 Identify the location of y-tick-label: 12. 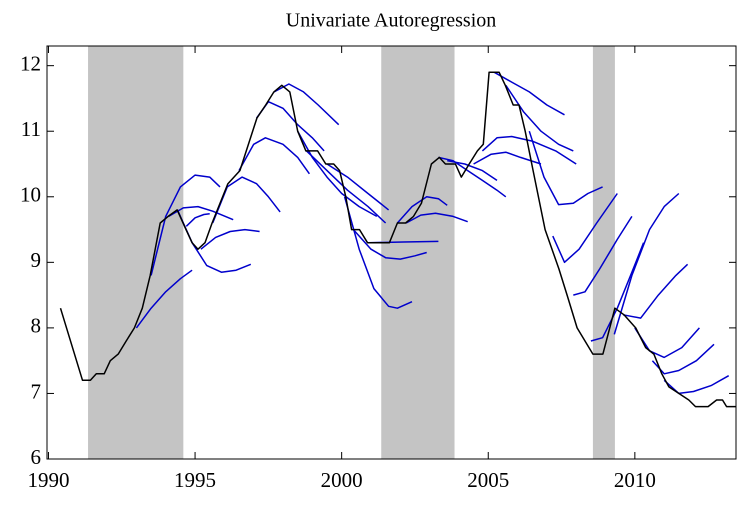
(30, 63).